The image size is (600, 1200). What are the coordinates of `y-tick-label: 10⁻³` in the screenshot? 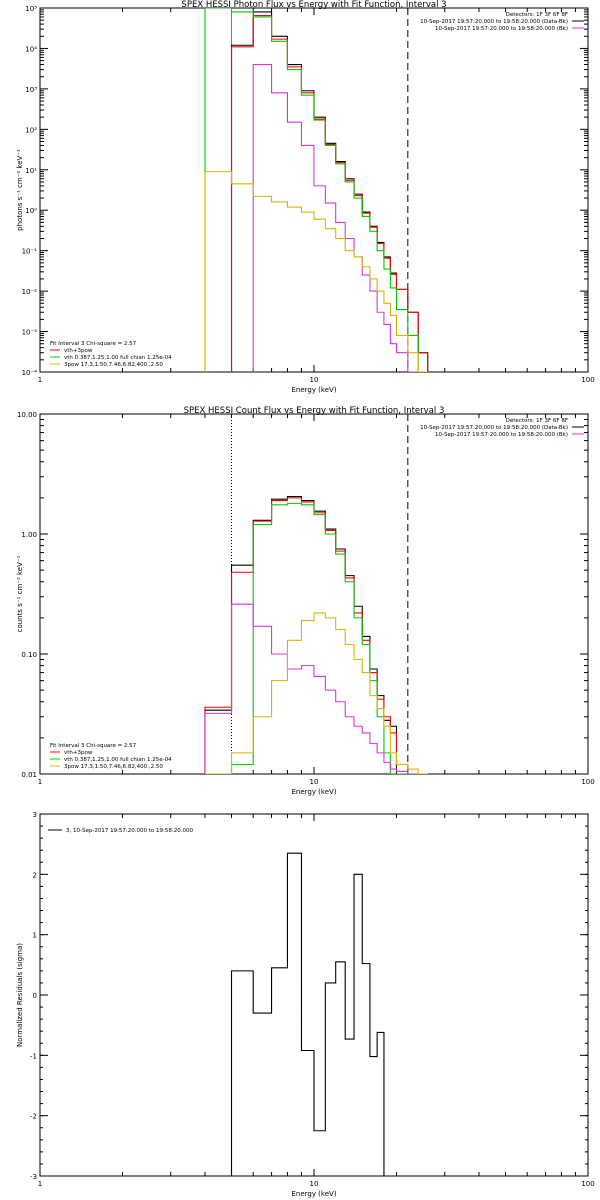 It's located at (30, 333).